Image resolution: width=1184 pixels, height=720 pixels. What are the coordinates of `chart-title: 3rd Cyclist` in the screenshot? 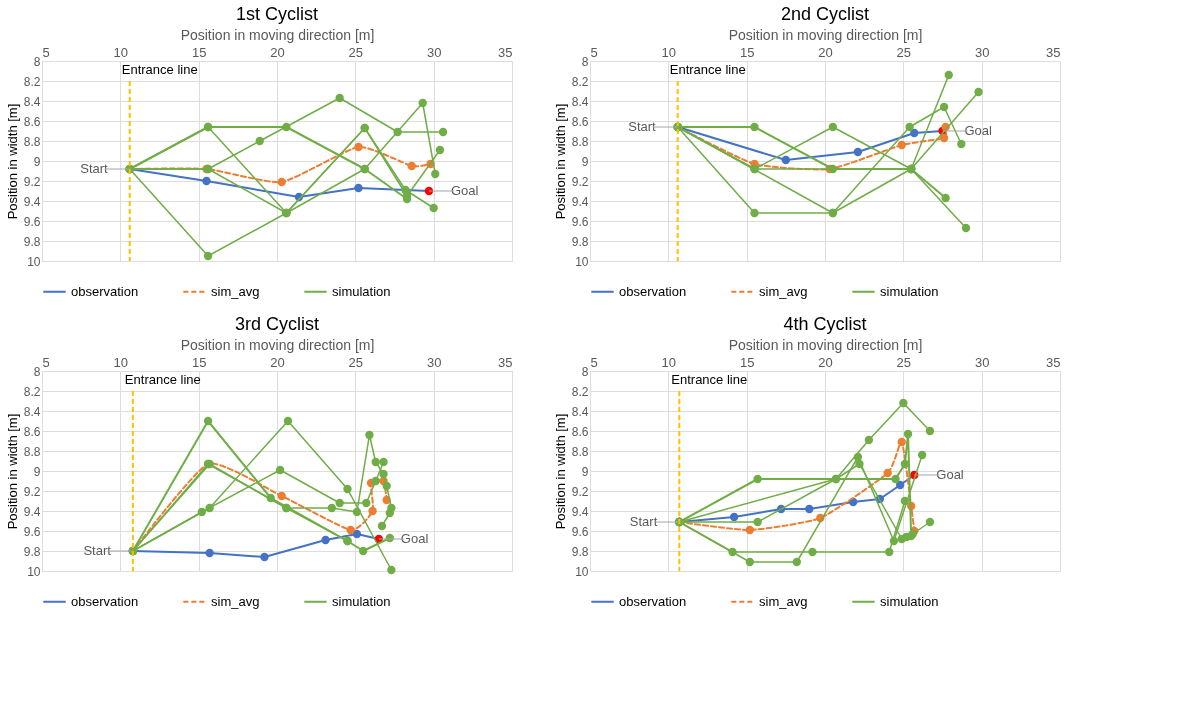 It's located at (277, 324).